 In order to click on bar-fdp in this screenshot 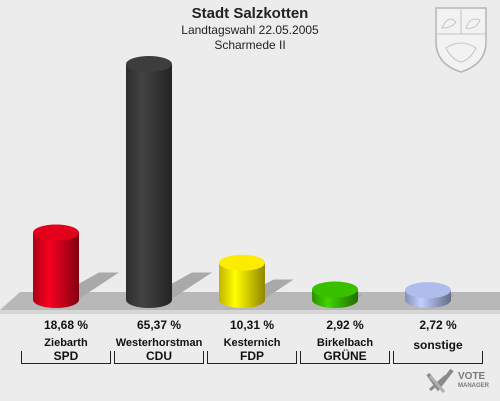, I will do `click(242, 285)`.